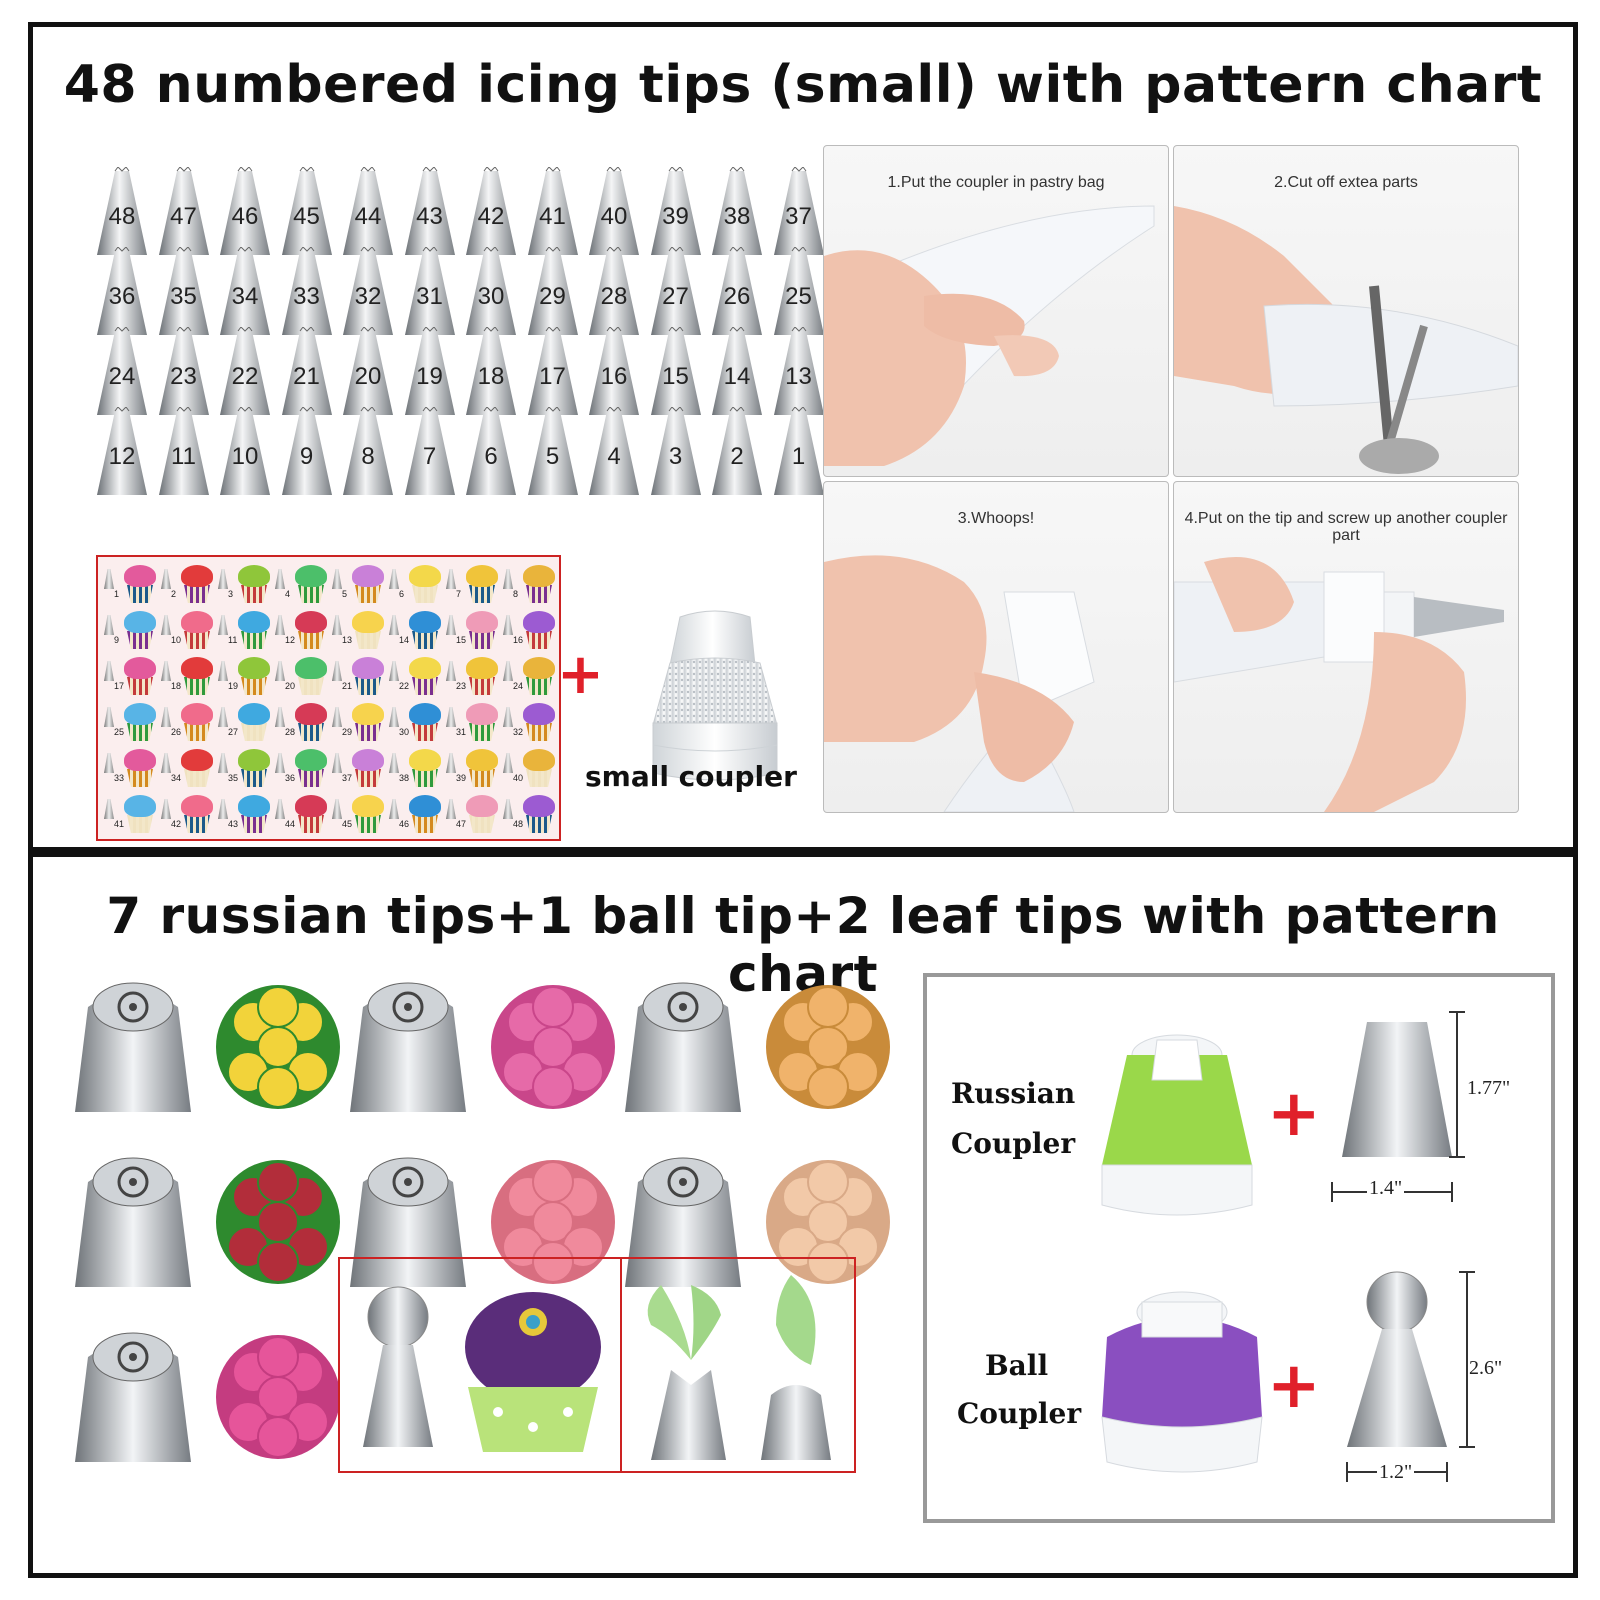 The width and height of the screenshot is (1600, 1600). I want to click on icing-tip: 47, so click(184, 212).